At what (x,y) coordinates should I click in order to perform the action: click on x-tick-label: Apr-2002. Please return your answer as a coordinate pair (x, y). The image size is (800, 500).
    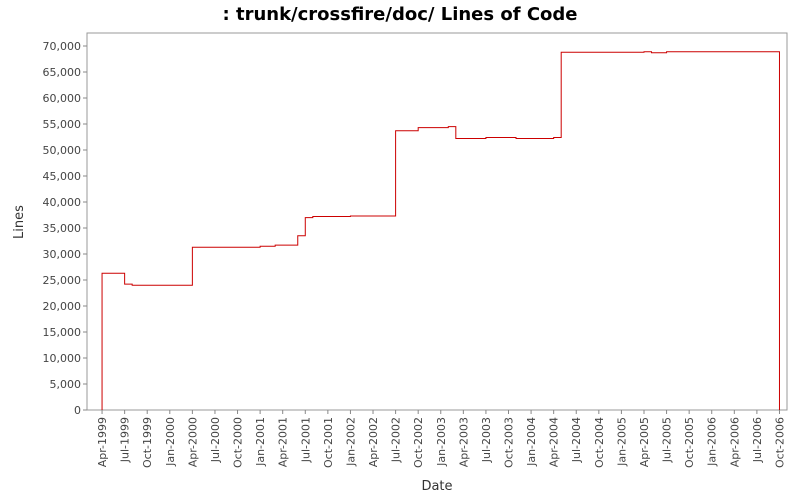
    Looking at the image, I should click on (373, 442).